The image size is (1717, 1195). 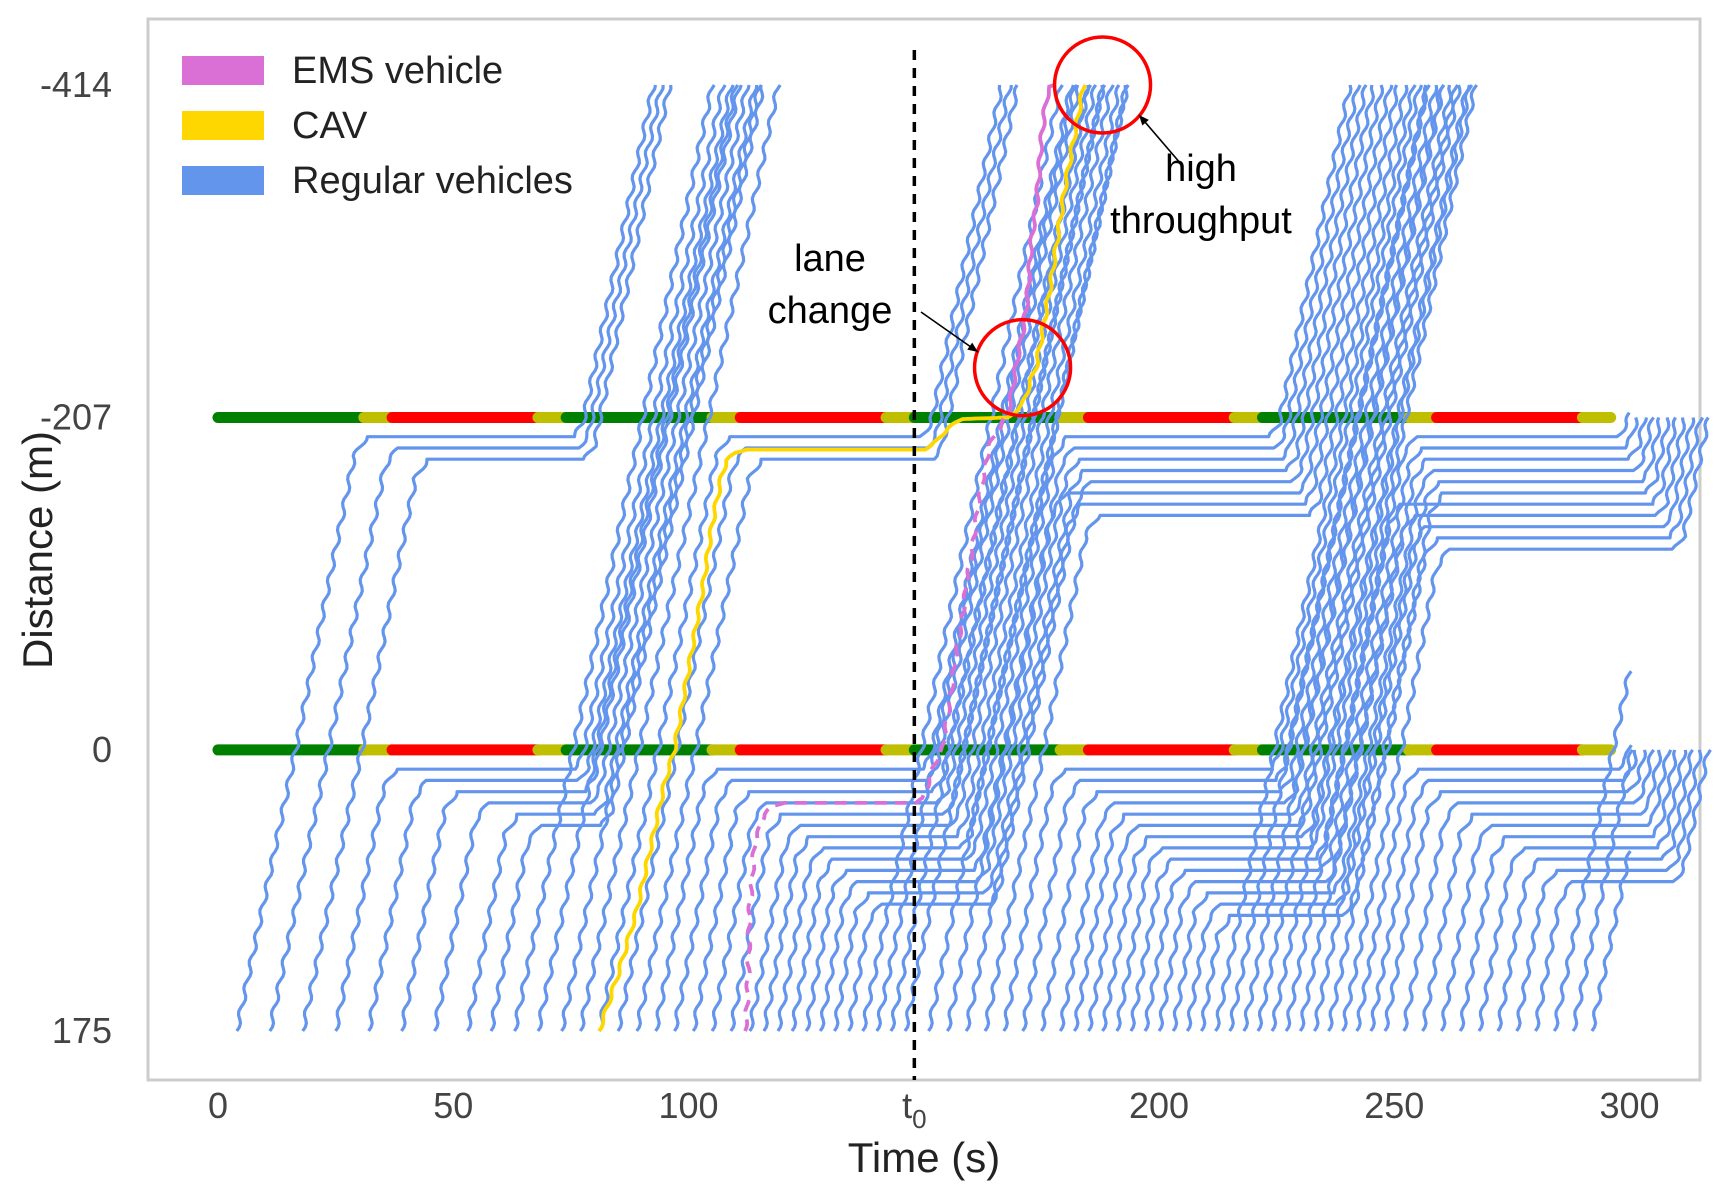 I want to click on y-tick-label: 175, so click(x=82, y=1030).